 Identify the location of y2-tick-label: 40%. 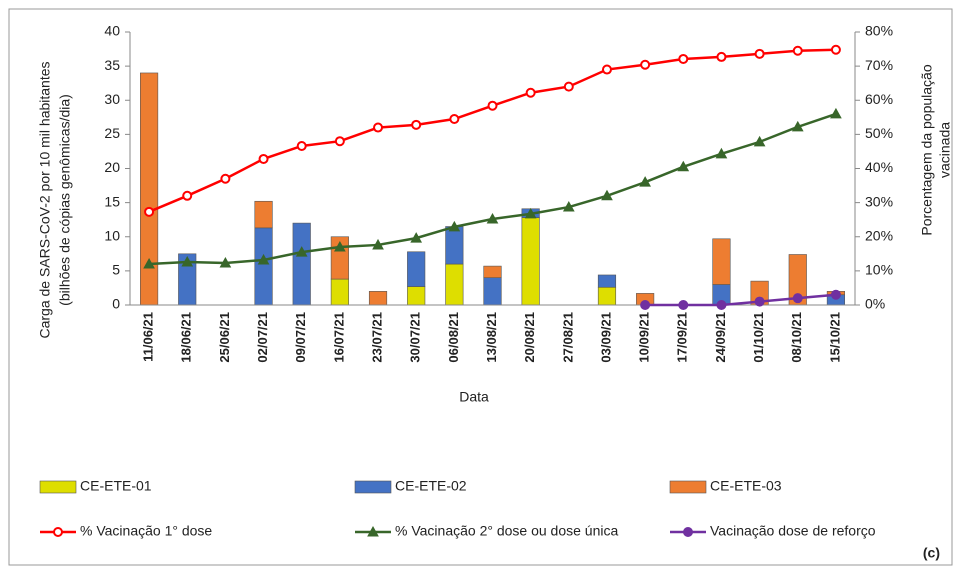
(879, 167).